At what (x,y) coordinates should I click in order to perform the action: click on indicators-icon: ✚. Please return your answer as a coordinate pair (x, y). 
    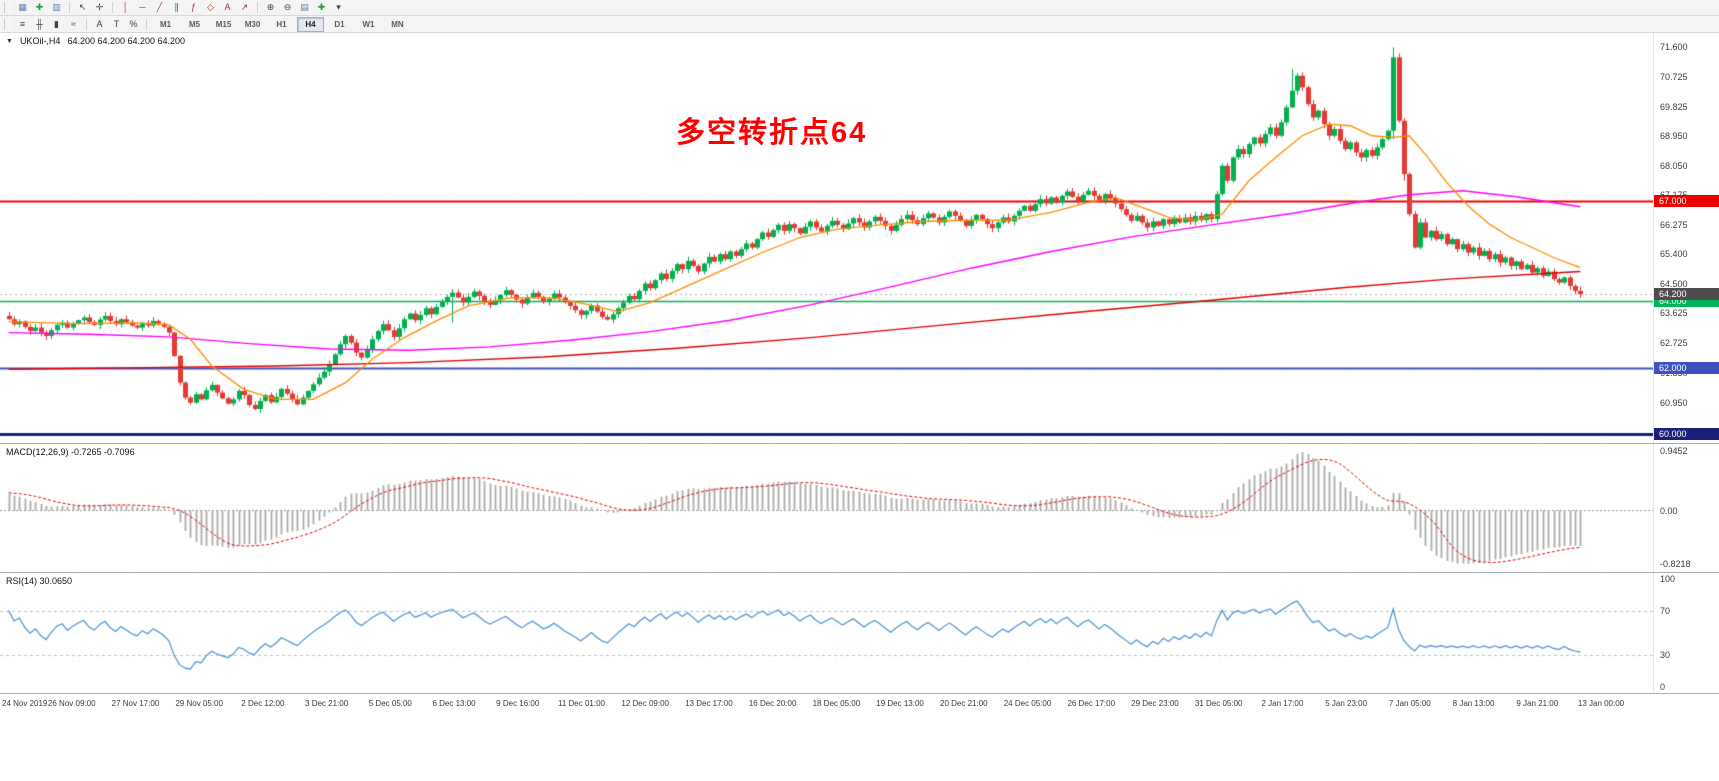
    Looking at the image, I should click on (321, 7).